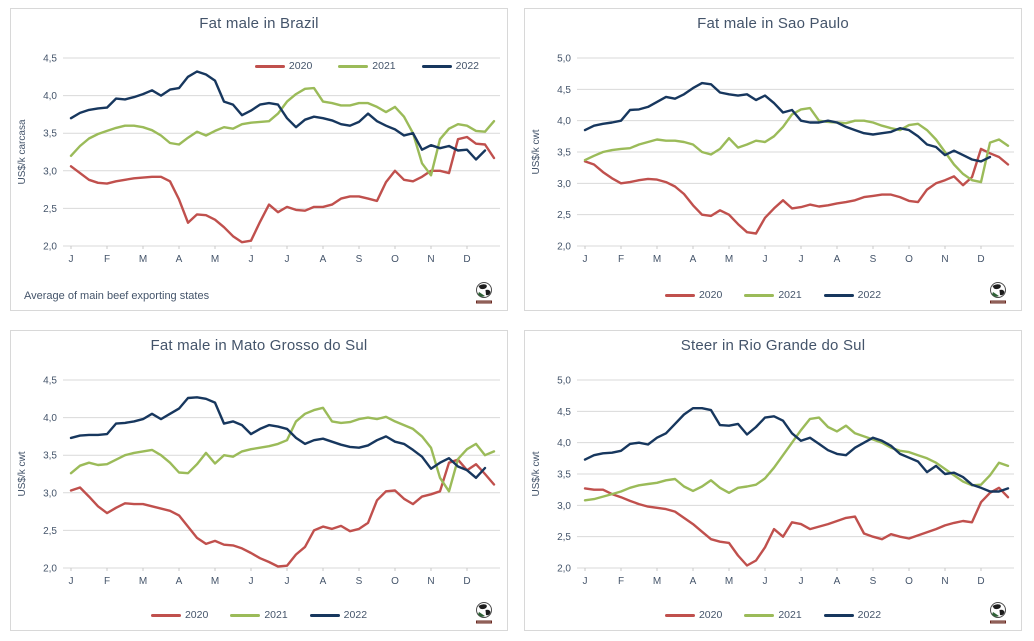 Image resolution: width=1034 pixels, height=641 pixels. Describe the element at coordinates (773, 345) in the screenshot. I see `chart-title: Steer in Rio Grande do Sul` at that location.